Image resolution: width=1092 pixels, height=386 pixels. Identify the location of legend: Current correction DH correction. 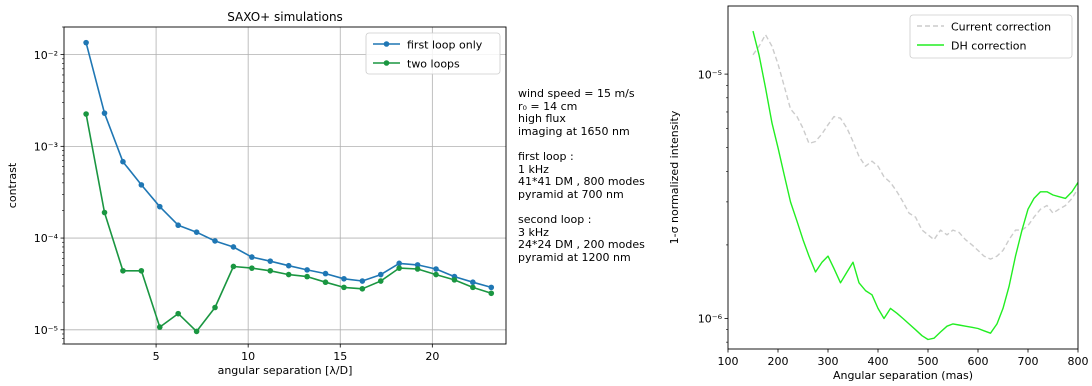
(991, 36).